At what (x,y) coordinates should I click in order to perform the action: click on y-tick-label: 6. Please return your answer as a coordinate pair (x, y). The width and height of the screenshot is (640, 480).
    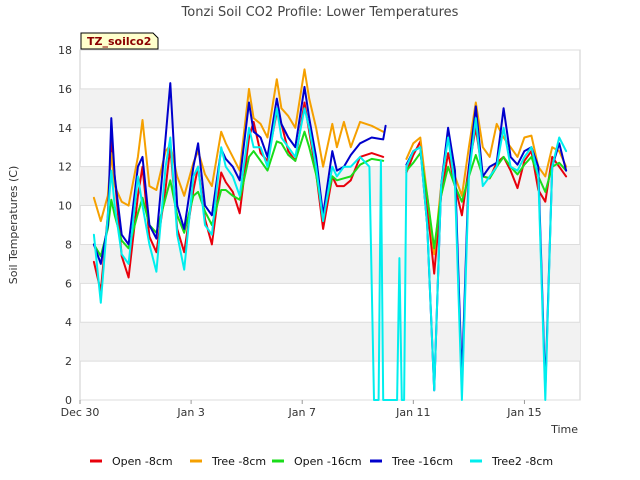
    Looking at the image, I should click on (68, 283).